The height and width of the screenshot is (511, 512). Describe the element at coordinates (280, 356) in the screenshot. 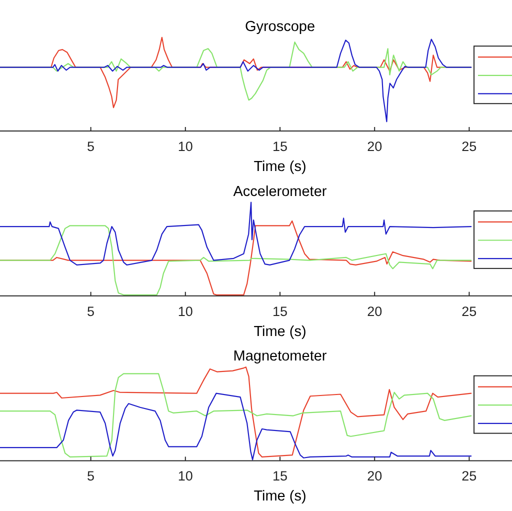

I see `chart-title: Magnetometer` at that location.